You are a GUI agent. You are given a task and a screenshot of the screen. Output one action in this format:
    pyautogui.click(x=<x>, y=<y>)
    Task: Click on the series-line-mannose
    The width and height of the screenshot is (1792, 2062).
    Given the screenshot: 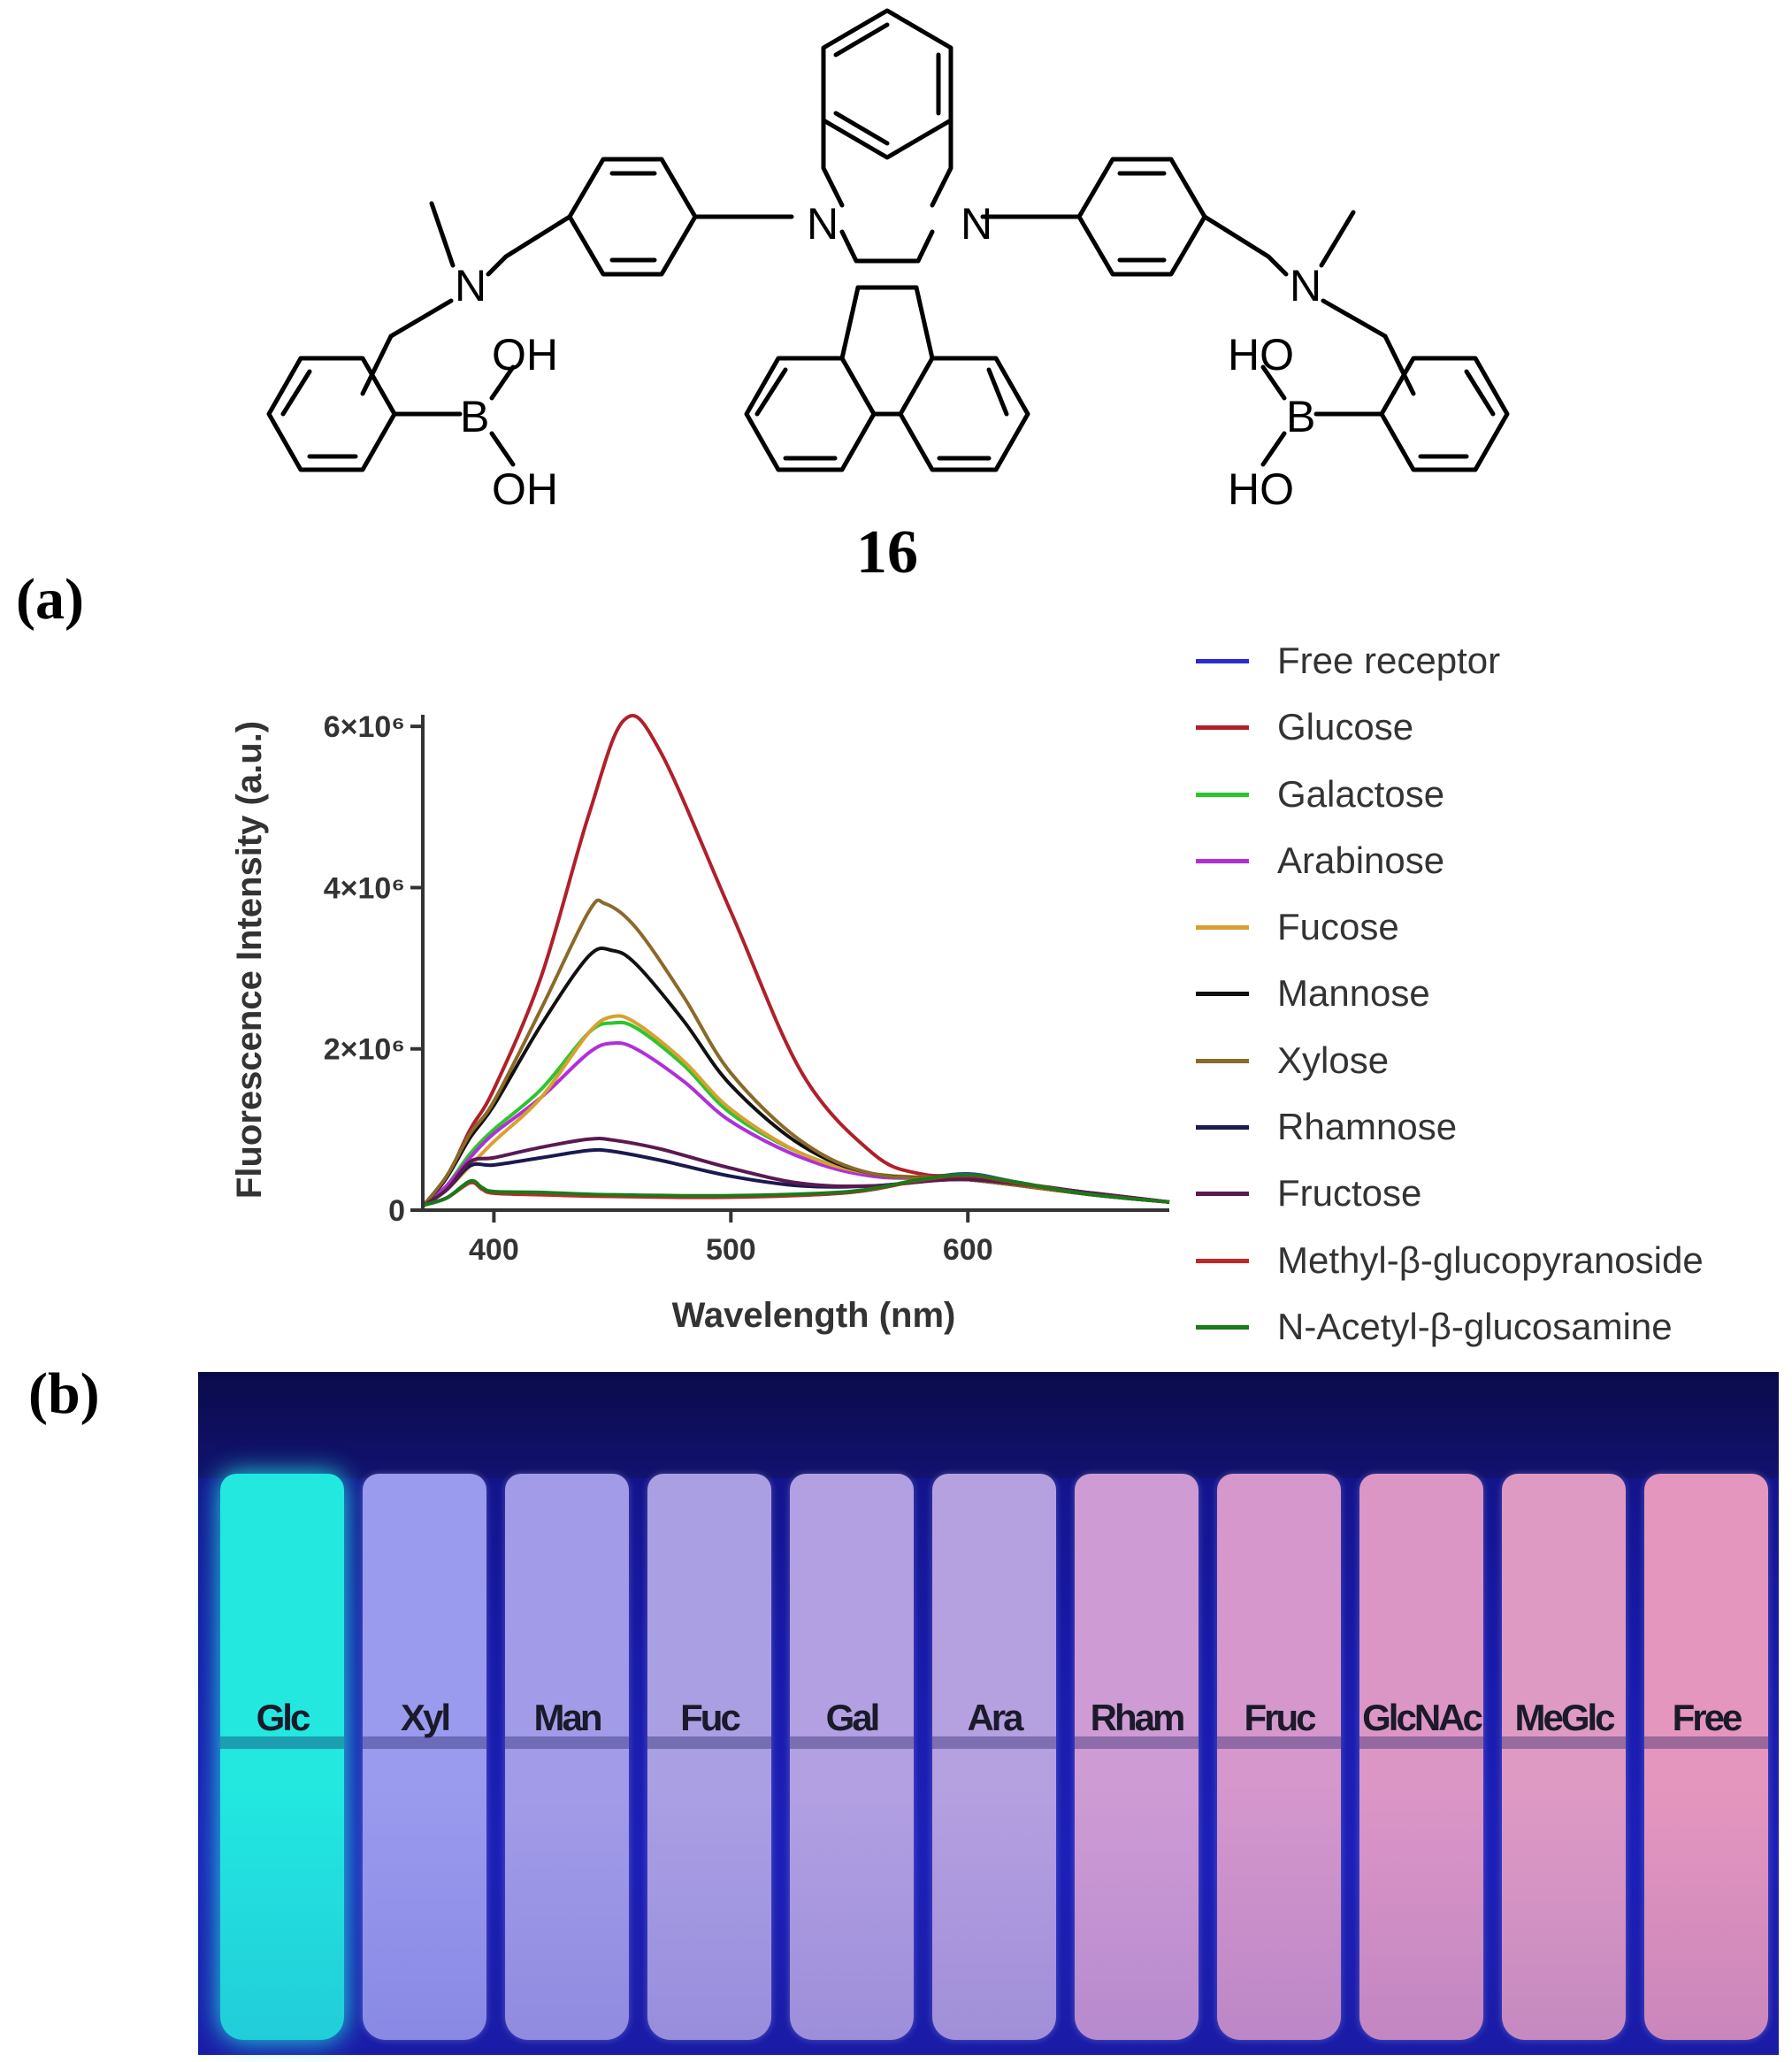 What is the action you would take?
    pyautogui.click(x=795, y=1076)
    